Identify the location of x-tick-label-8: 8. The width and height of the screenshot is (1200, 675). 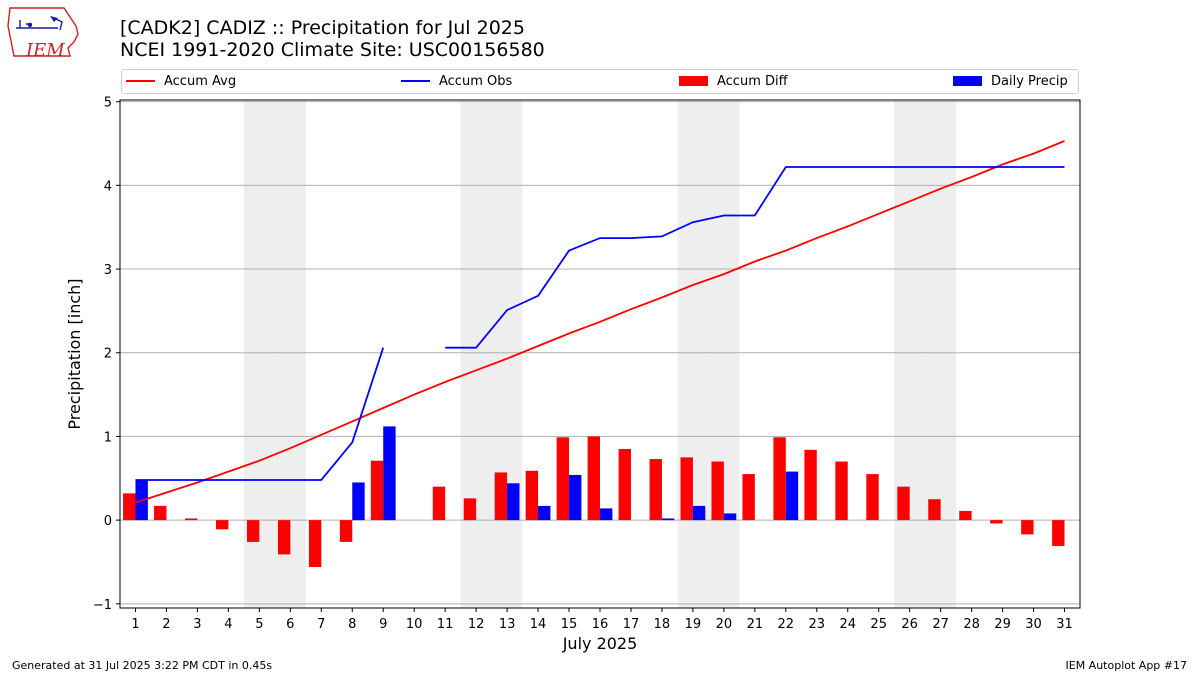
(352, 624).